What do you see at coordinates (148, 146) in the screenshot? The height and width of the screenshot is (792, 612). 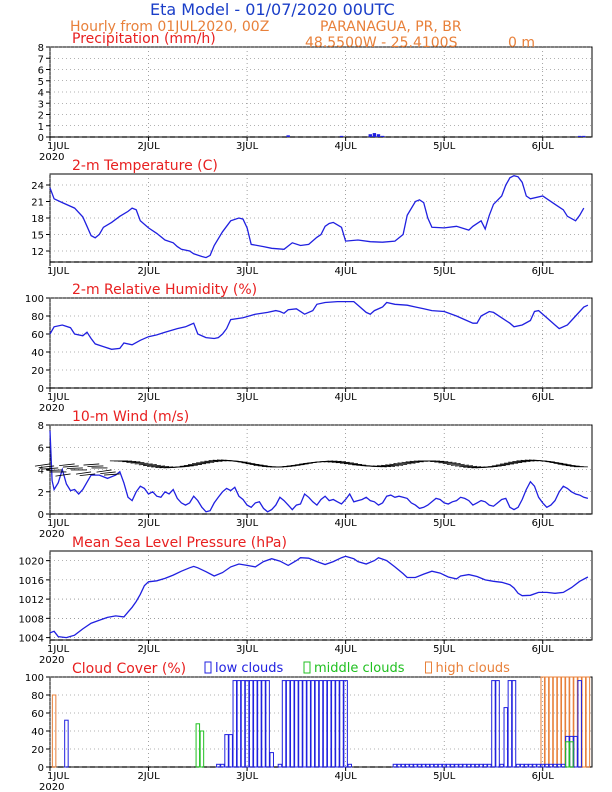 I see `precip-xtick-label: 2JUL` at bounding box center [148, 146].